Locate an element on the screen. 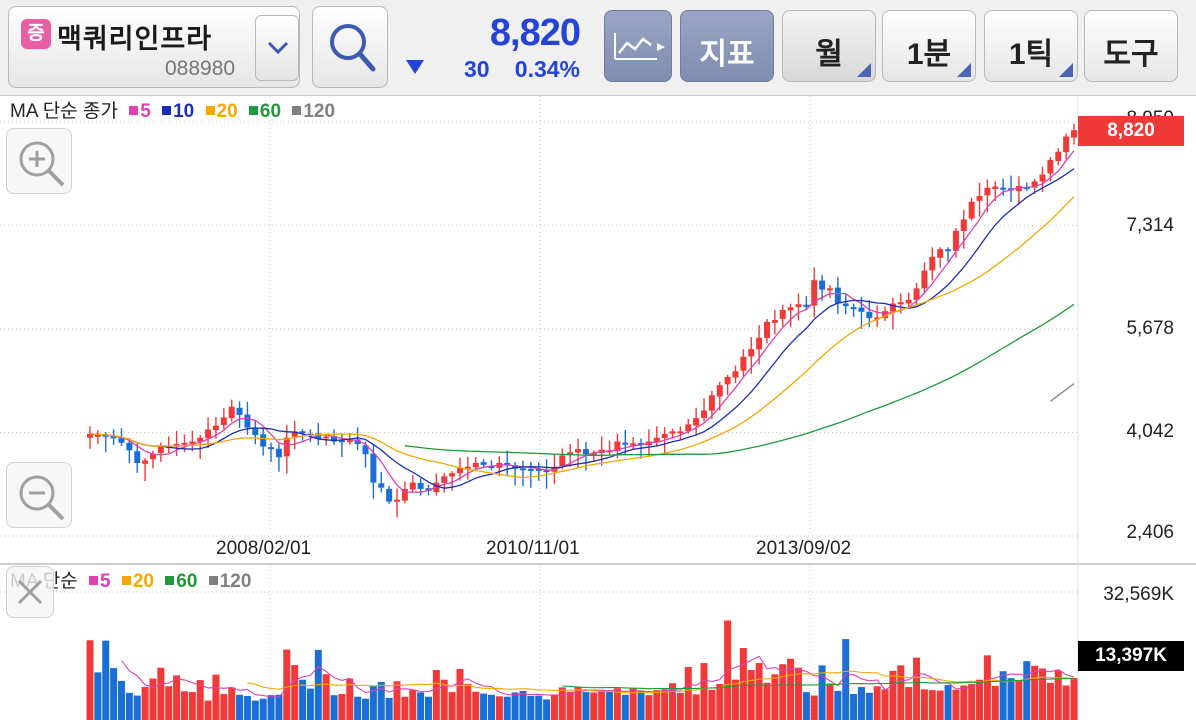 The width and height of the screenshot is (1196, 720). price-ma120-line is located at coordinates (1062, 392).